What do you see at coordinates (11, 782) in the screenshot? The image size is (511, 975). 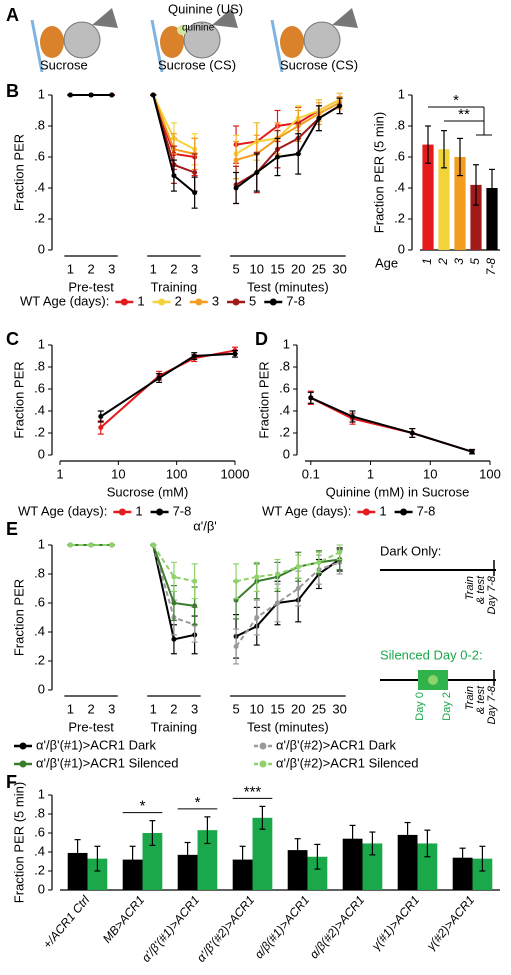 I see `panel-letter: F` at bounding box center [11, 782].